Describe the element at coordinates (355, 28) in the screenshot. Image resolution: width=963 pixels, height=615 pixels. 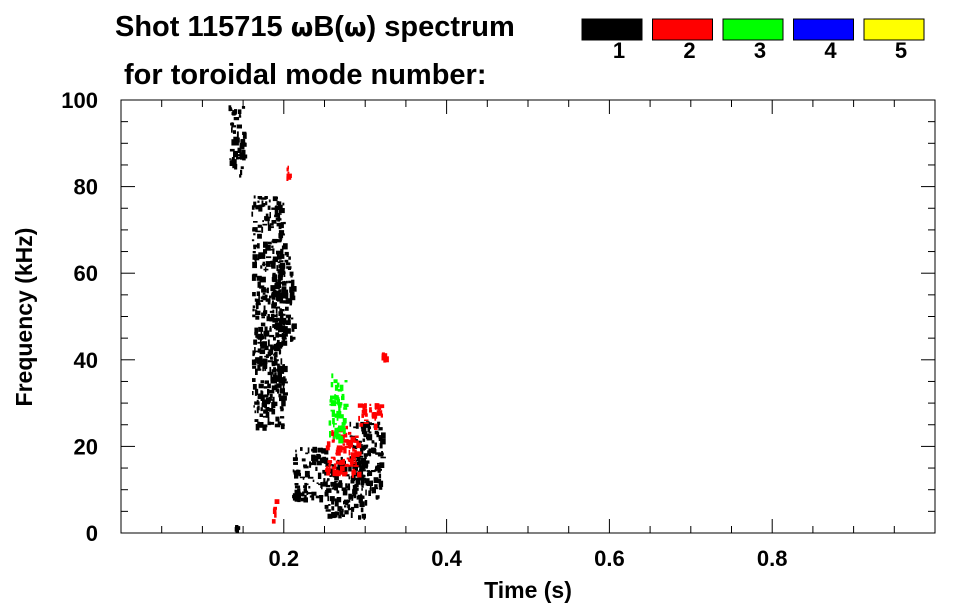
I see `title-omega-2: ω` at that location.